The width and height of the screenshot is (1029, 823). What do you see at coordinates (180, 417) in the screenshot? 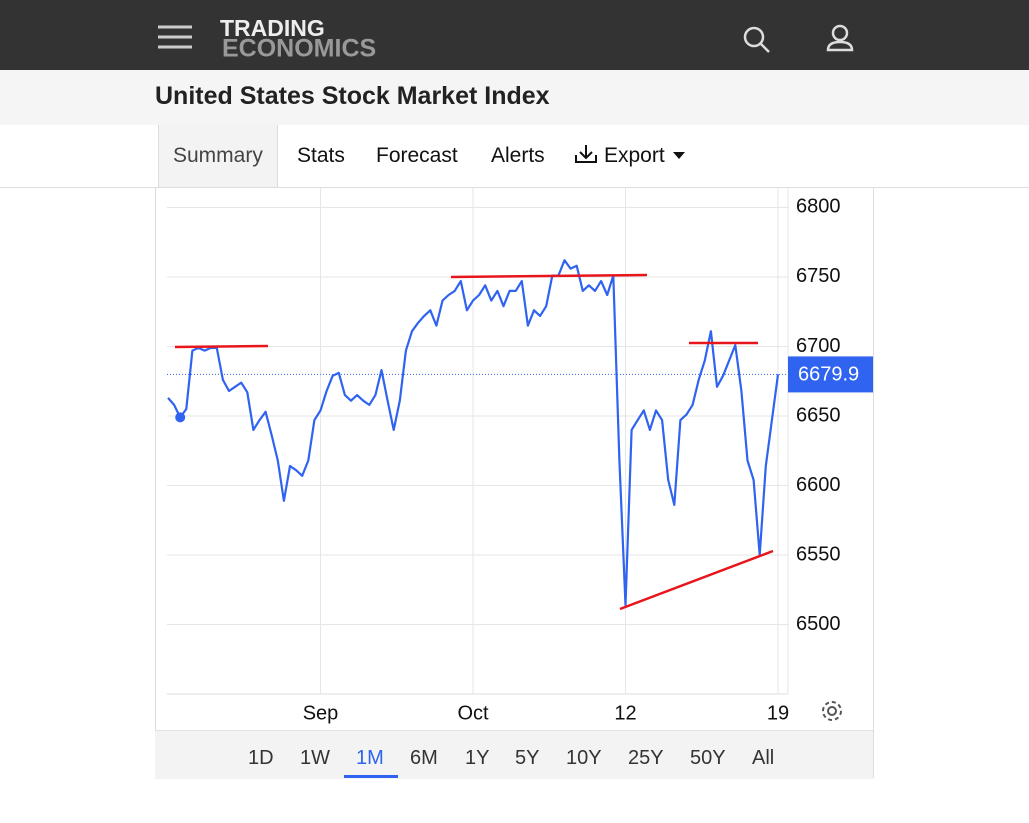
I see `start-marker` at bounding box center [180, 417].